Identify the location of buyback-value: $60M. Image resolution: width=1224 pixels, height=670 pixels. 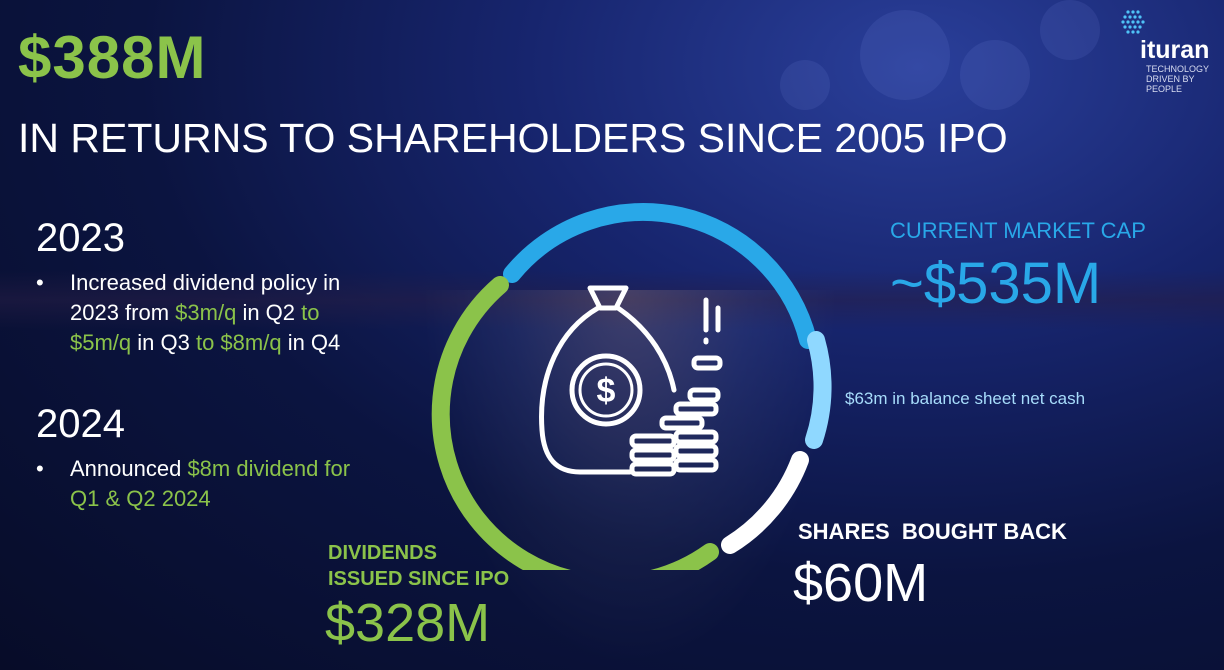
(861, 583).